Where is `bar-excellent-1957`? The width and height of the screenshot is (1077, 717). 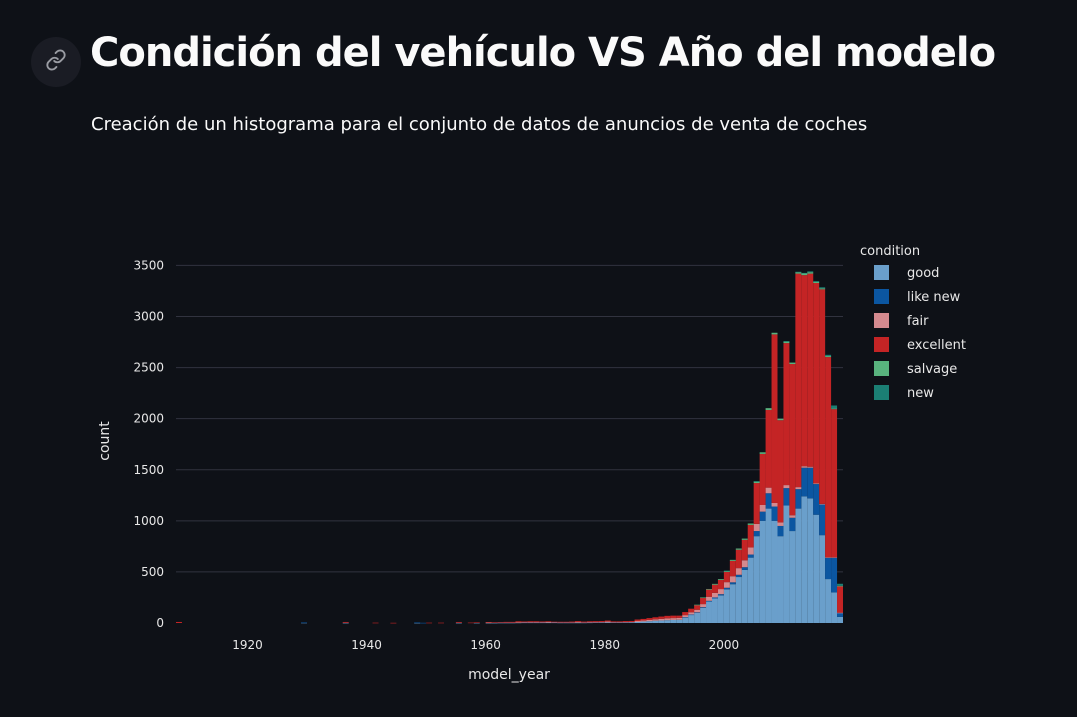
bar-excellent-1957 is located at coordinates (470, 623).